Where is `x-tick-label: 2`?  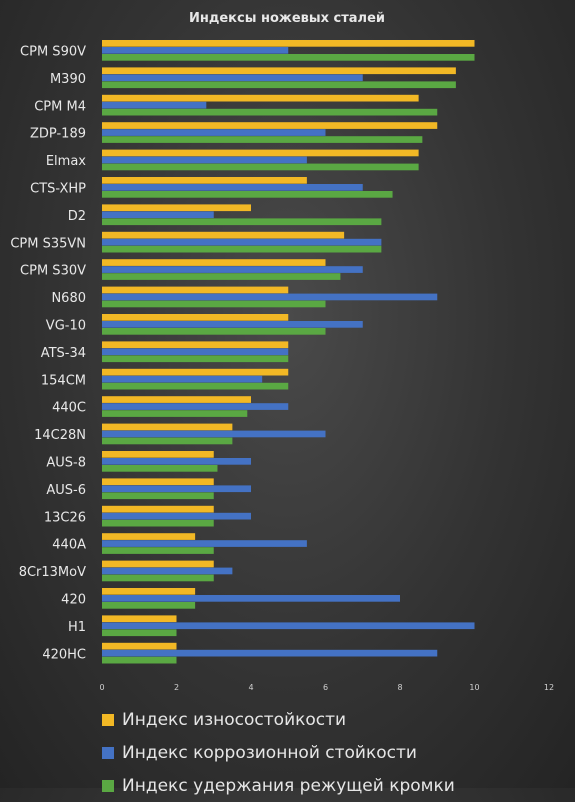
x-tick-label: 2 is located at coordinates (176, 687).